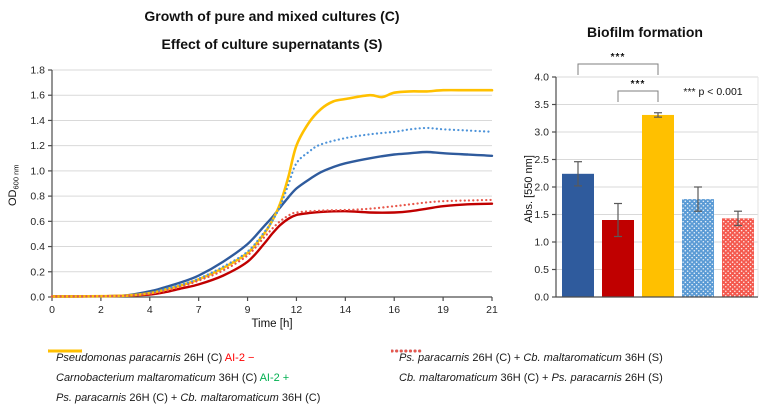 The width and height of the screenshot is (768, 412). Describe the element at coordinates (541, 105) in the screenshot. I see `y-tick-label: 3.5` at that location.